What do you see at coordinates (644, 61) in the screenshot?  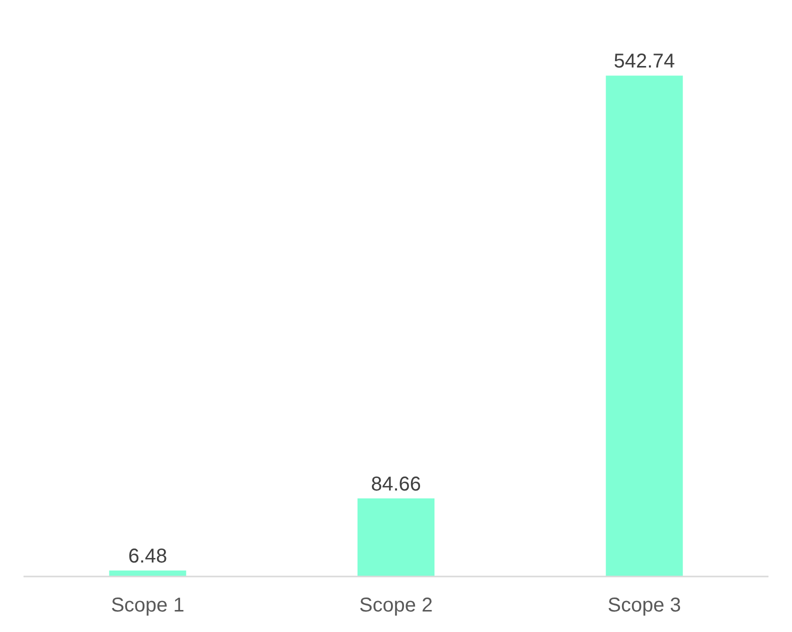 I see `data-label: 542.74` at bounding box center [644, 61].